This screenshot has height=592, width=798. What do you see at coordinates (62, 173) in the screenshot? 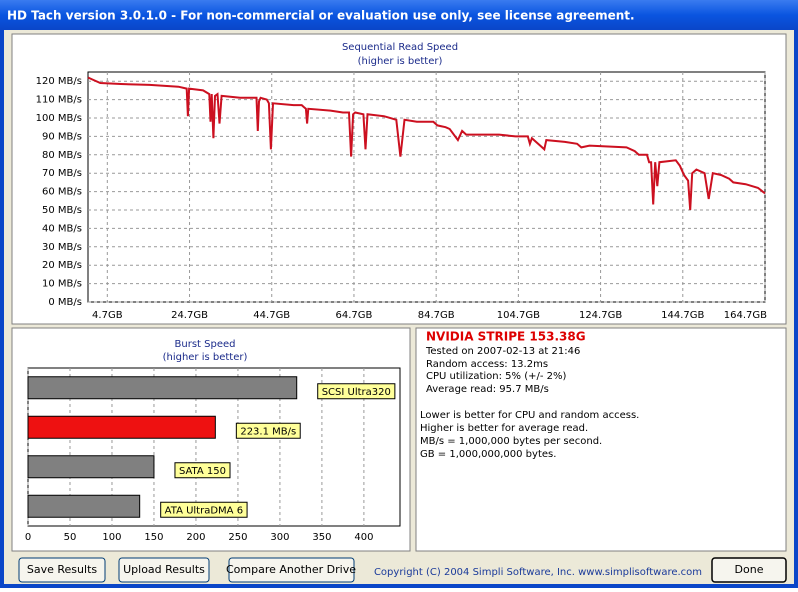
I see `y-tick-label: 70 MB/s` at bounding box center [62, 173].